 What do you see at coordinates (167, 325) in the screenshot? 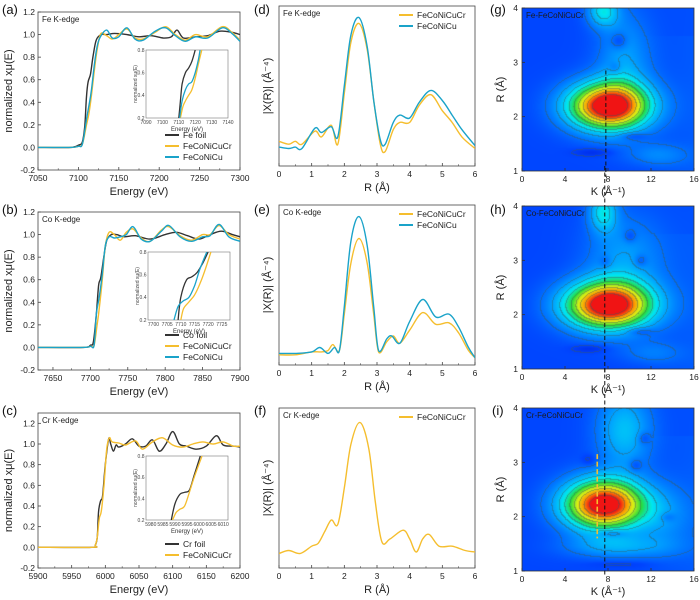
I see `inset-x-tick-label: 7705` at bounding box center [167, 325].